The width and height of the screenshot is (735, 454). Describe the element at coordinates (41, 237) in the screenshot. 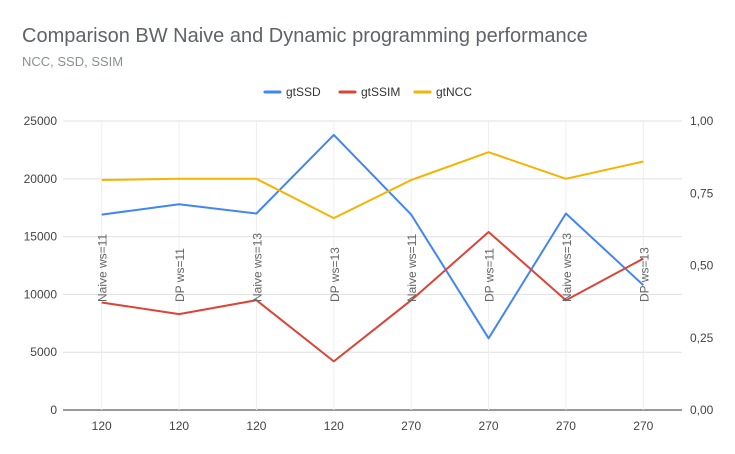

I see `left-tick-label: 15000` at that location.